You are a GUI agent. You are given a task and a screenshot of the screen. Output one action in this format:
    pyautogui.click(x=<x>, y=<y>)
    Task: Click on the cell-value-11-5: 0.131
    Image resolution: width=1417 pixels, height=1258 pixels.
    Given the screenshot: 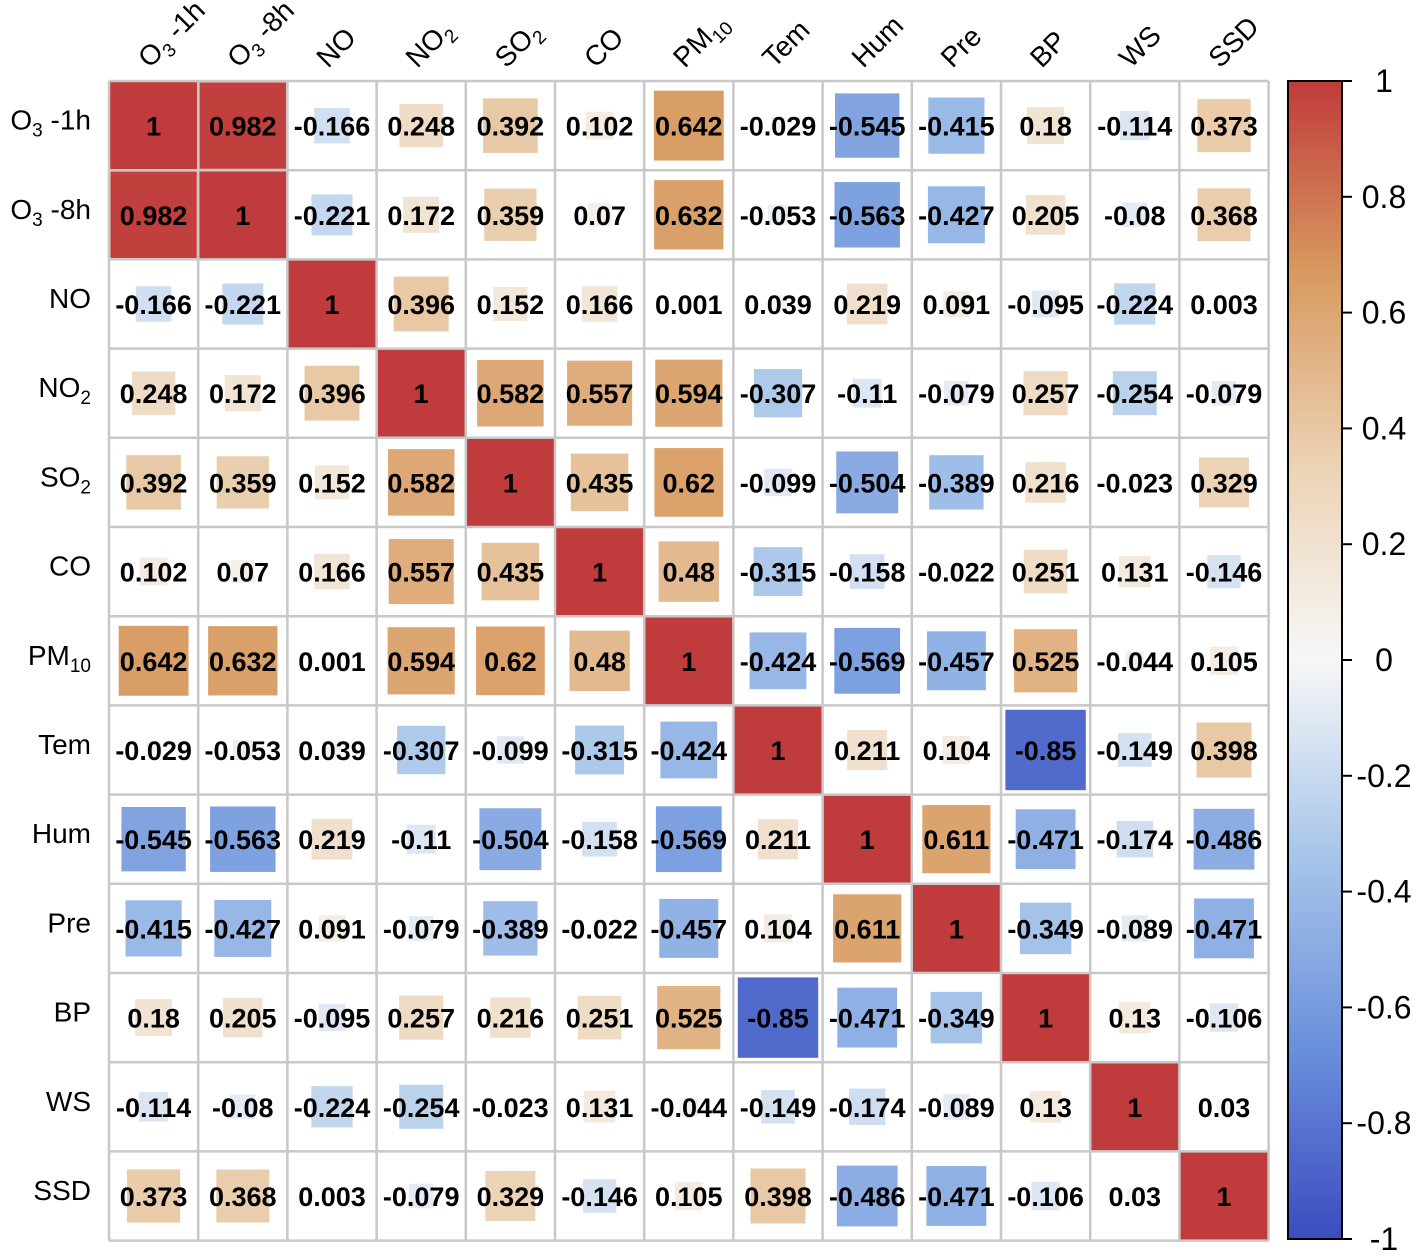 What is the action you would take?
    pyautogui.click(x=600, y=1108)
    